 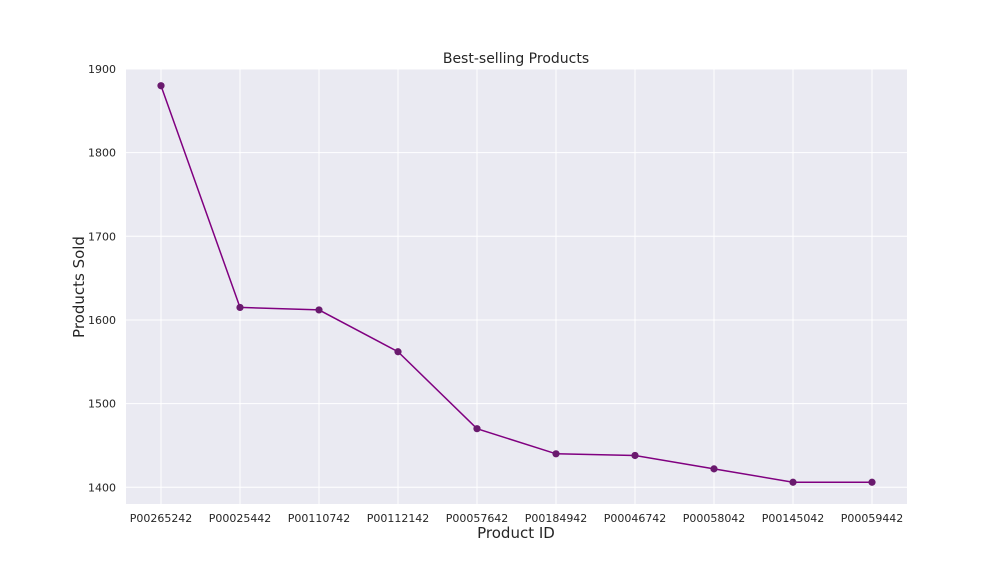 I want to click on y-tick-label: 1800, so click(x=102, y=153).